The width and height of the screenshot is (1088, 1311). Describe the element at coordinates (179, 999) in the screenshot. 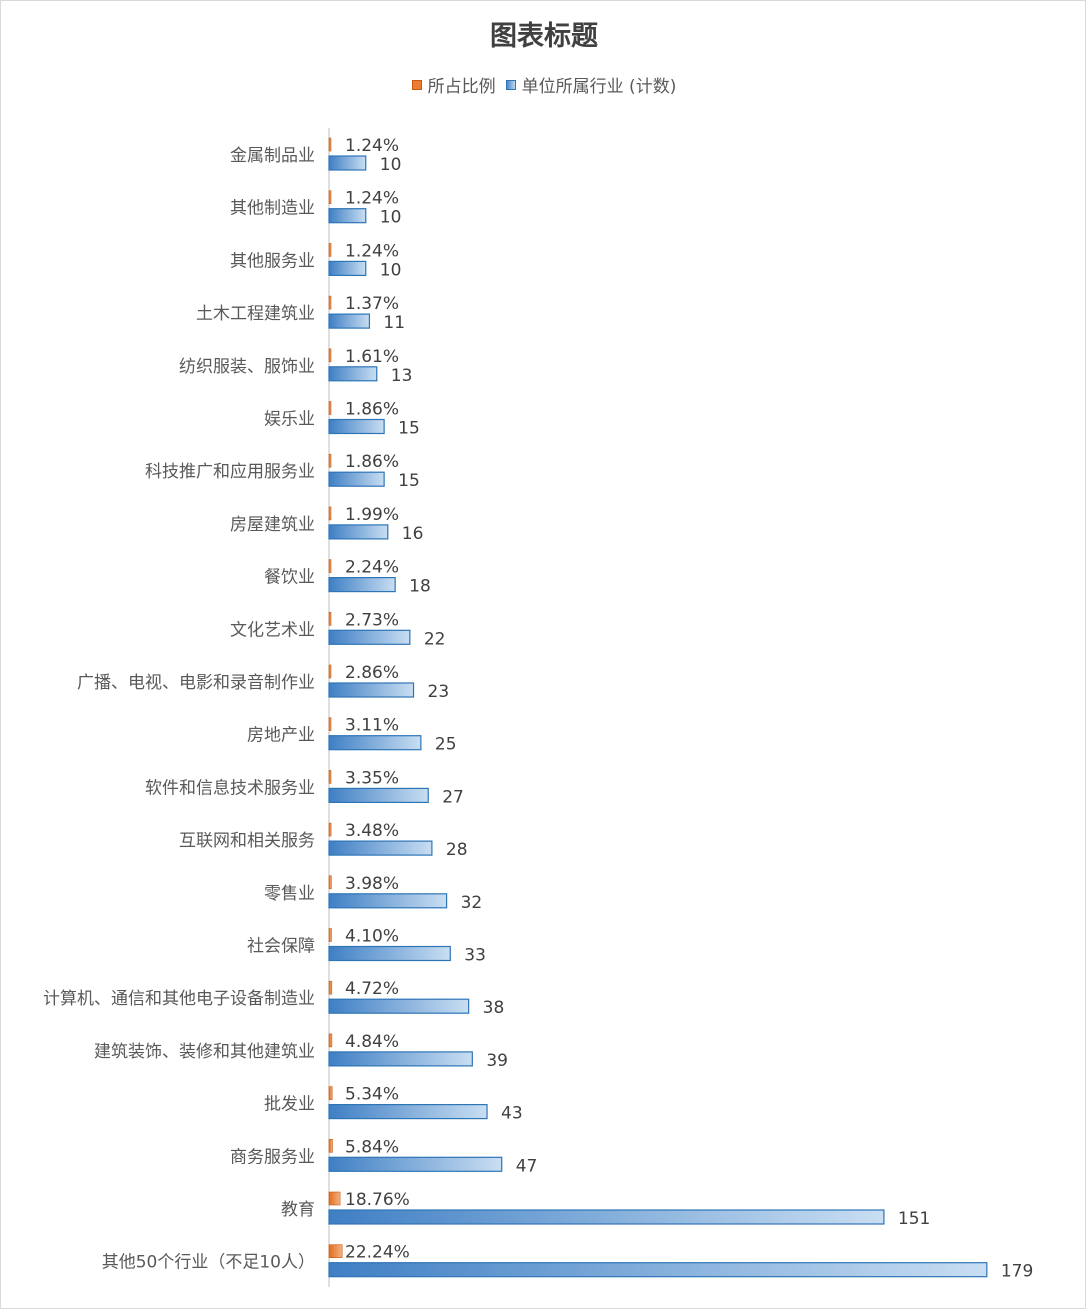

I see `category-label: 计算机、通信和其他电子设备制造业` at that location.